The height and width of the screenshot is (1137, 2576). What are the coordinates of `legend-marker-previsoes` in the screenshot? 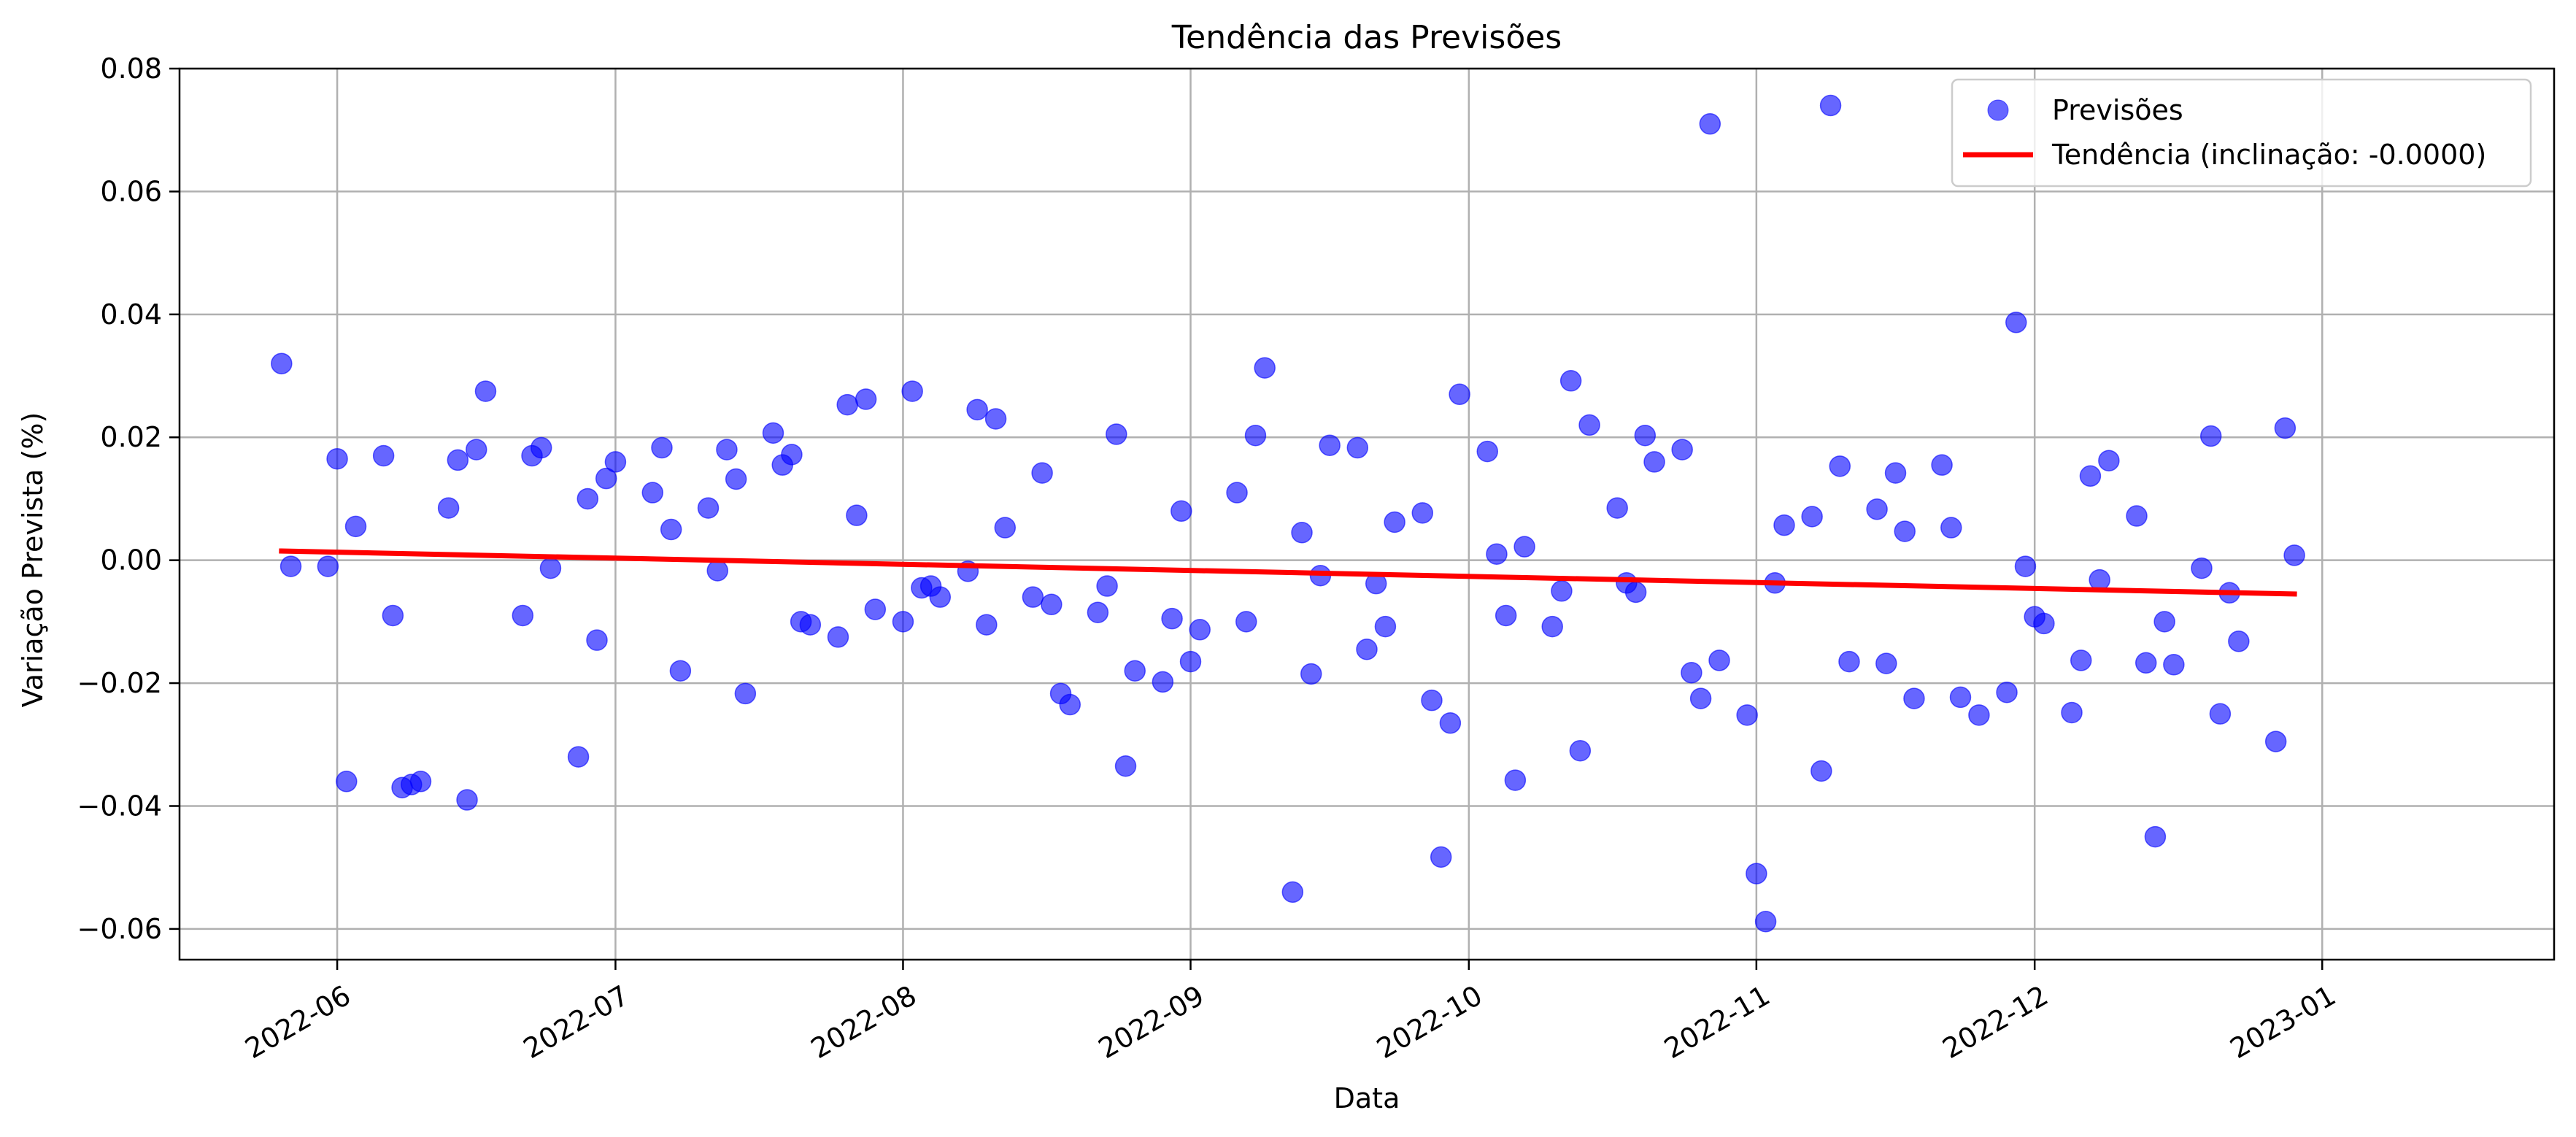 It's located at (1998, 110).